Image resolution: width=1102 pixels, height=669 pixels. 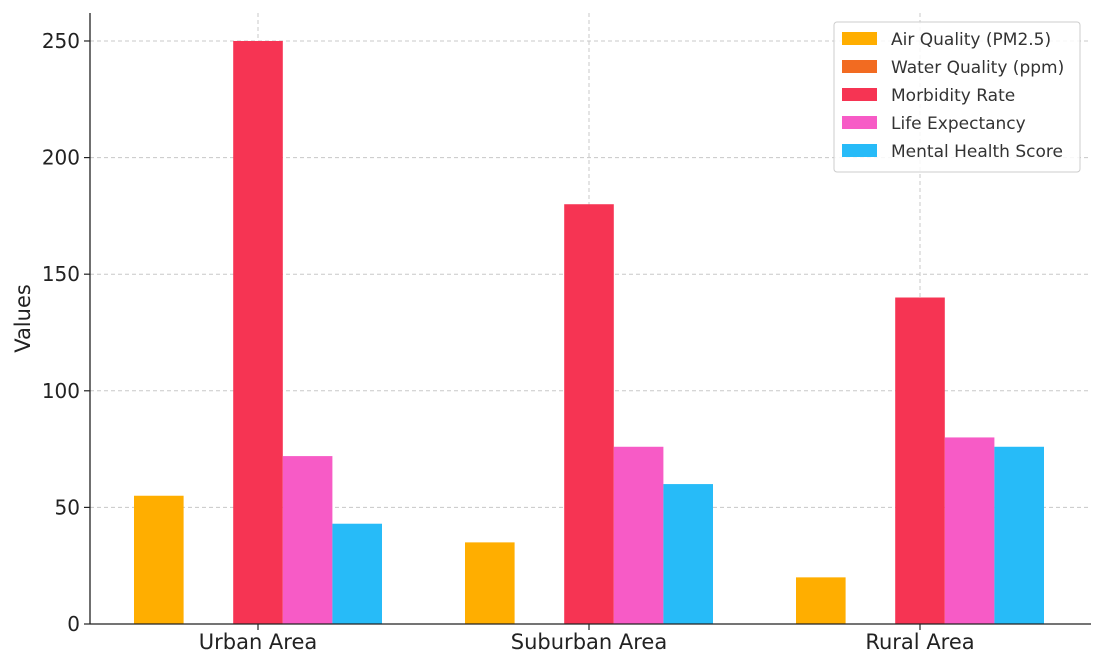 I want to click on y-tick-label: 100, so click(x=61, y=391).